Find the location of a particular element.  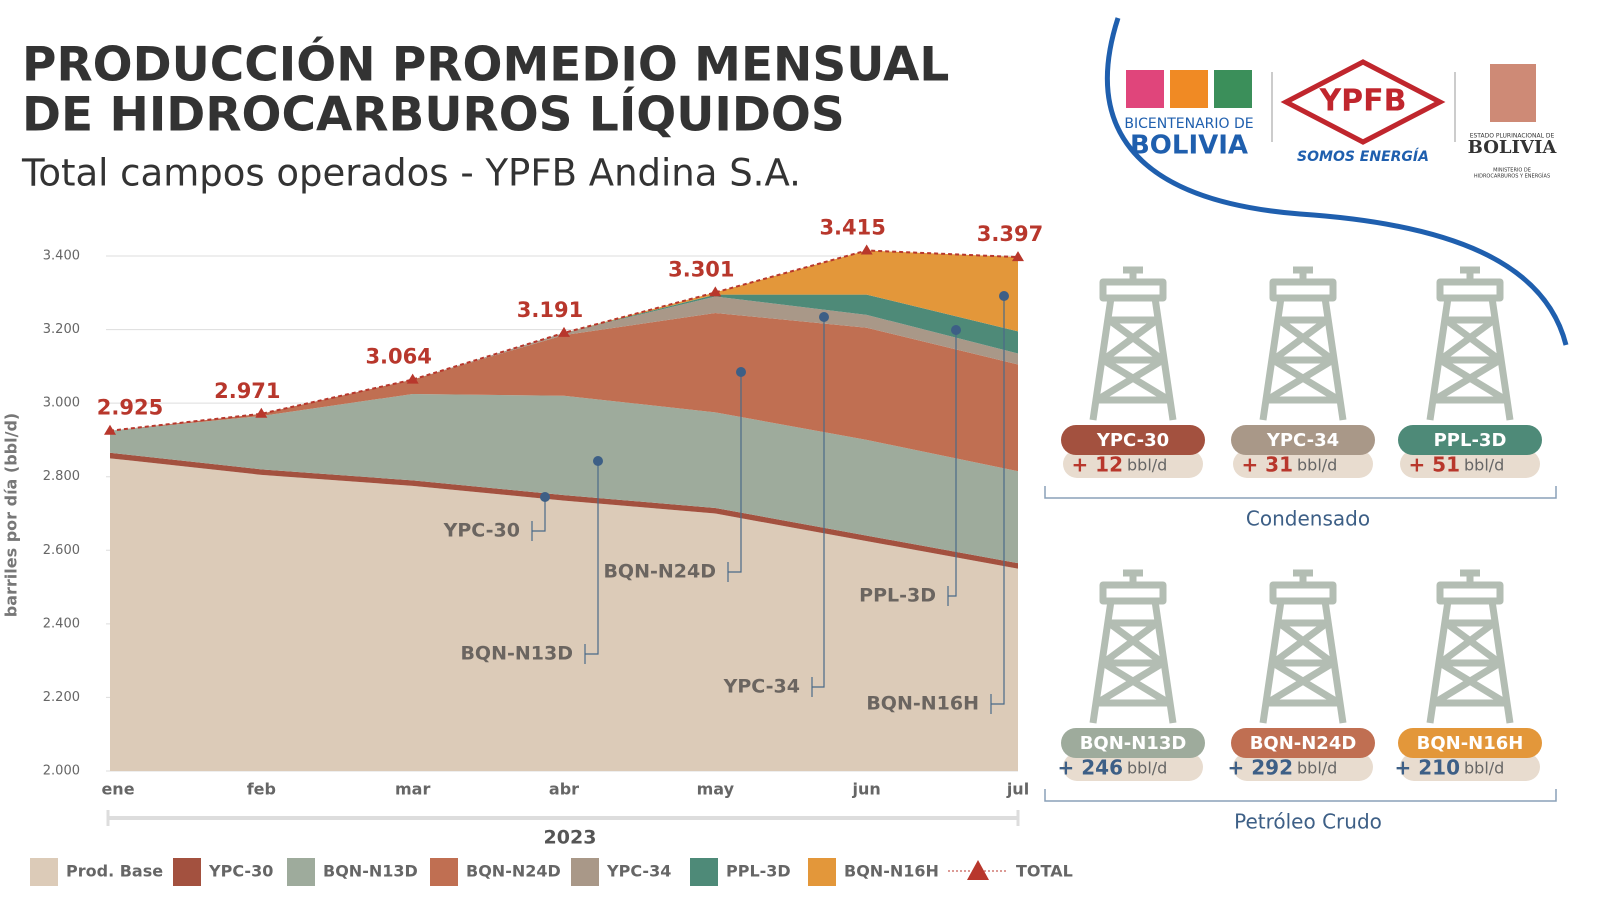

y-tick-label: 3.400 is located at coordinates (61, 256).